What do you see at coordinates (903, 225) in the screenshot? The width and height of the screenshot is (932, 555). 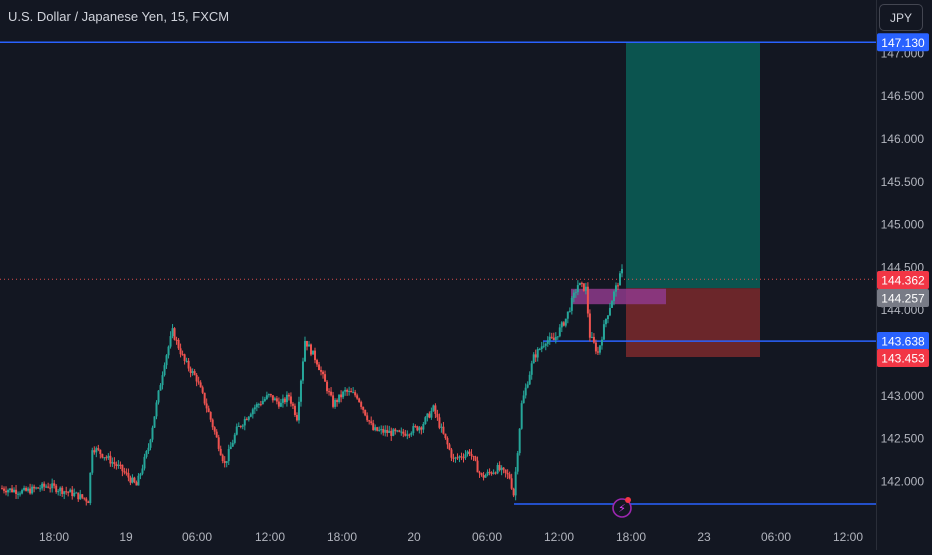 I see `price-tick-label: 145.000` at bounding box center [903, 225].